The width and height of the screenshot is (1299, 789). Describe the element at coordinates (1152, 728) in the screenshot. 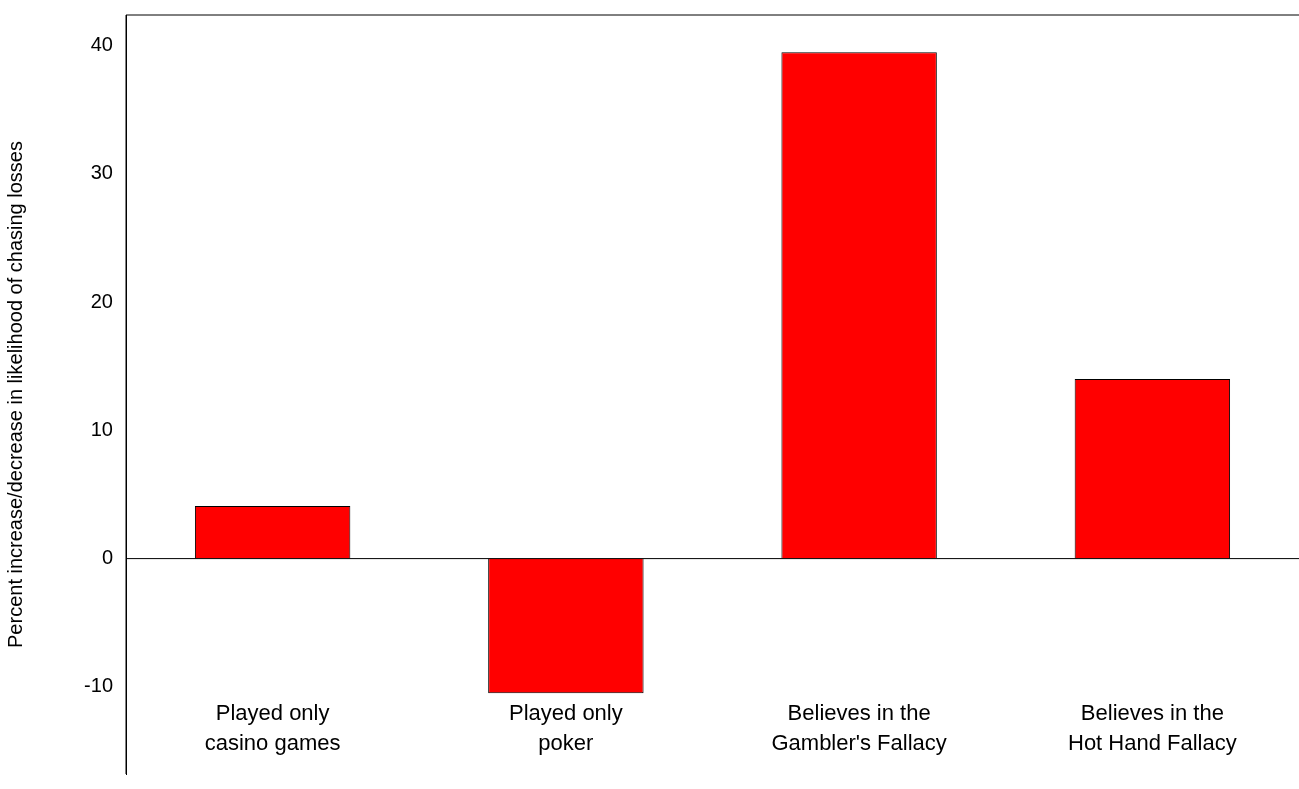

I see `x-tick-label: Believes in the Hot Hand Fallacy` at that location.